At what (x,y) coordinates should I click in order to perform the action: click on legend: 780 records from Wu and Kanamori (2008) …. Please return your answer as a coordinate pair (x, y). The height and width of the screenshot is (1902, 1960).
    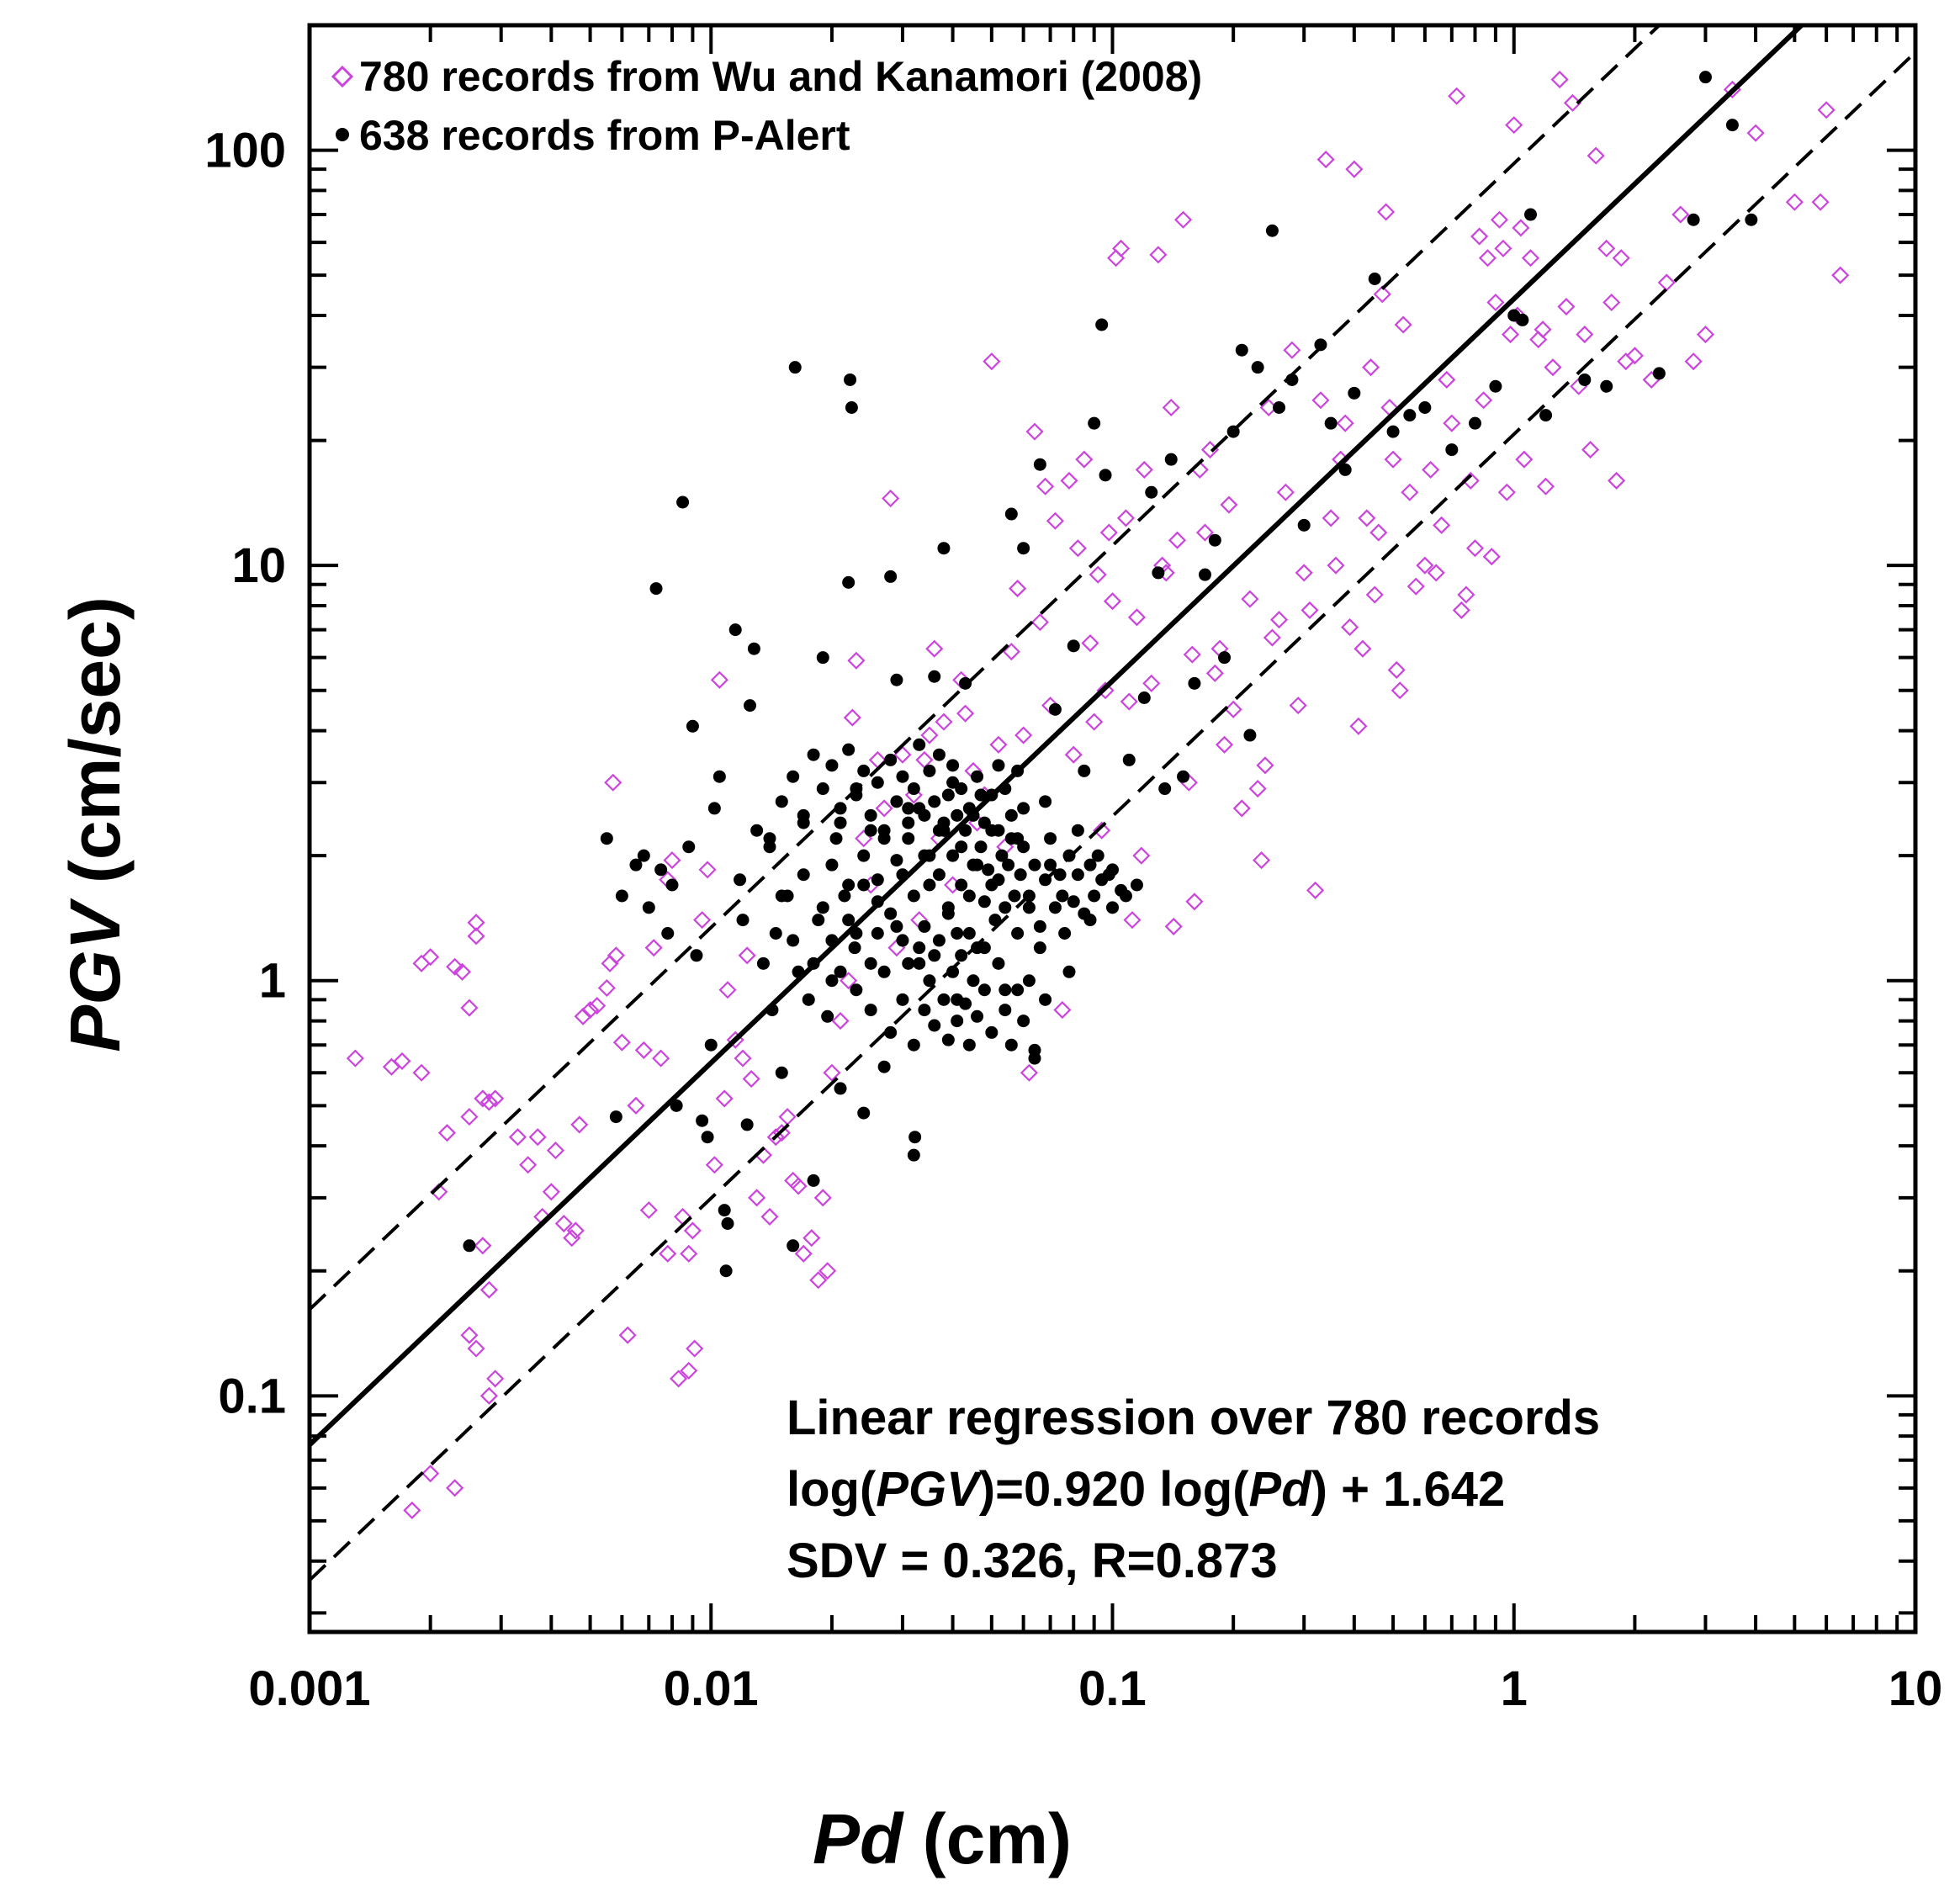
    Looking at the image, I should click on (766, 106).